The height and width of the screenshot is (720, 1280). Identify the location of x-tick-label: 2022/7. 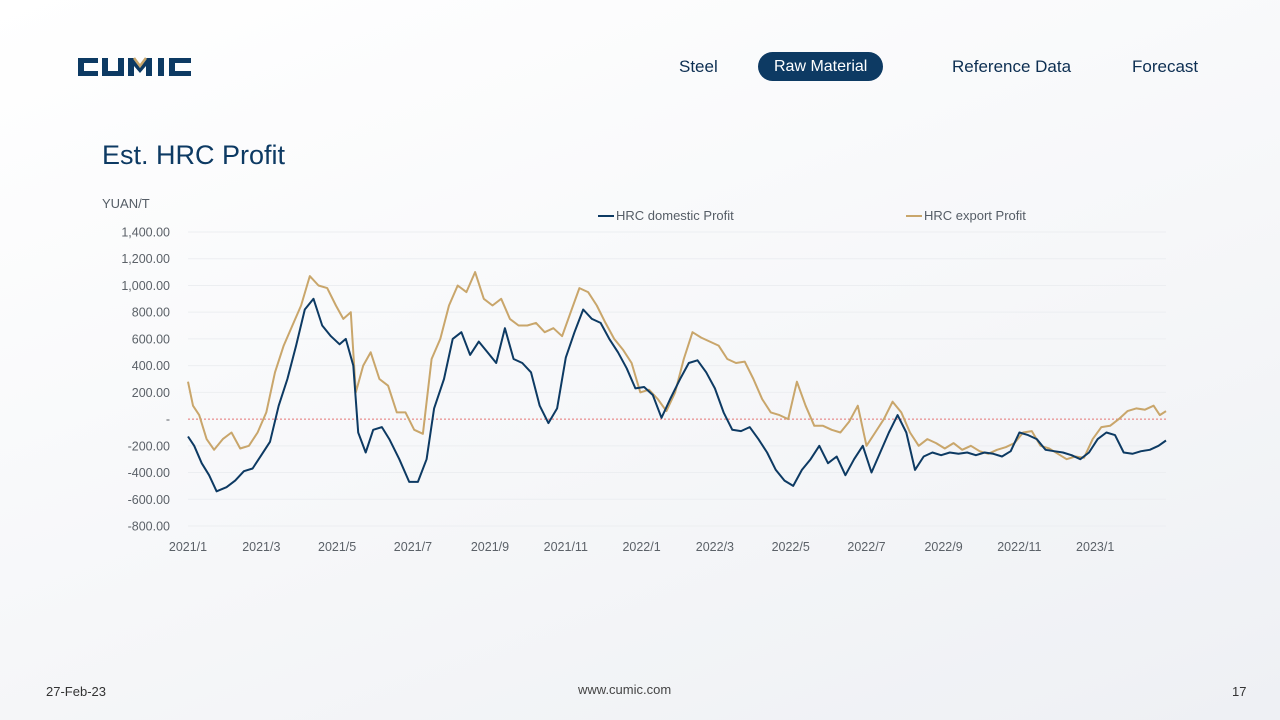
(866, 547).